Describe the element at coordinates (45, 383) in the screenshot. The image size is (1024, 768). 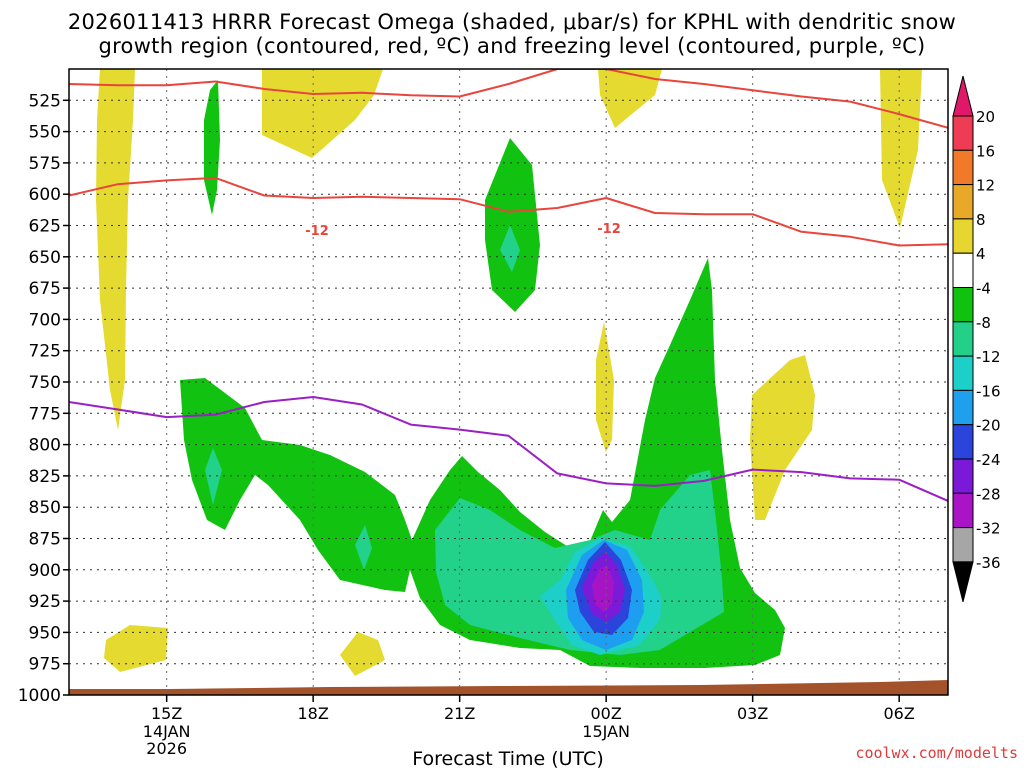
I see `y-tick-label-750: 750` at that location.